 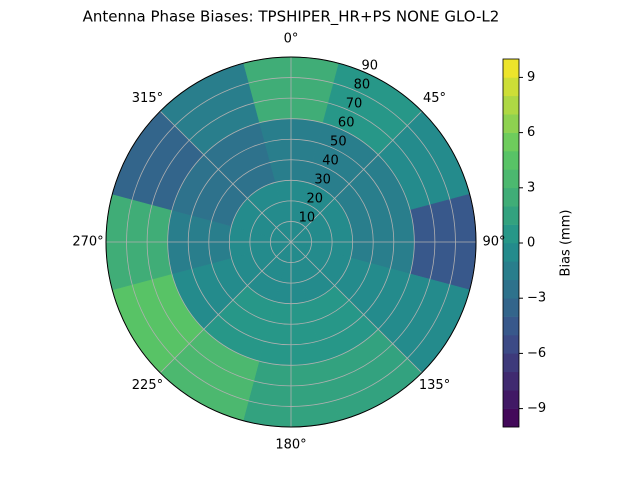 What do you see at coordinates (434, 98) in the screenshot?
I see `theta-tick-label: 45°` at bounding box center [434, 98].